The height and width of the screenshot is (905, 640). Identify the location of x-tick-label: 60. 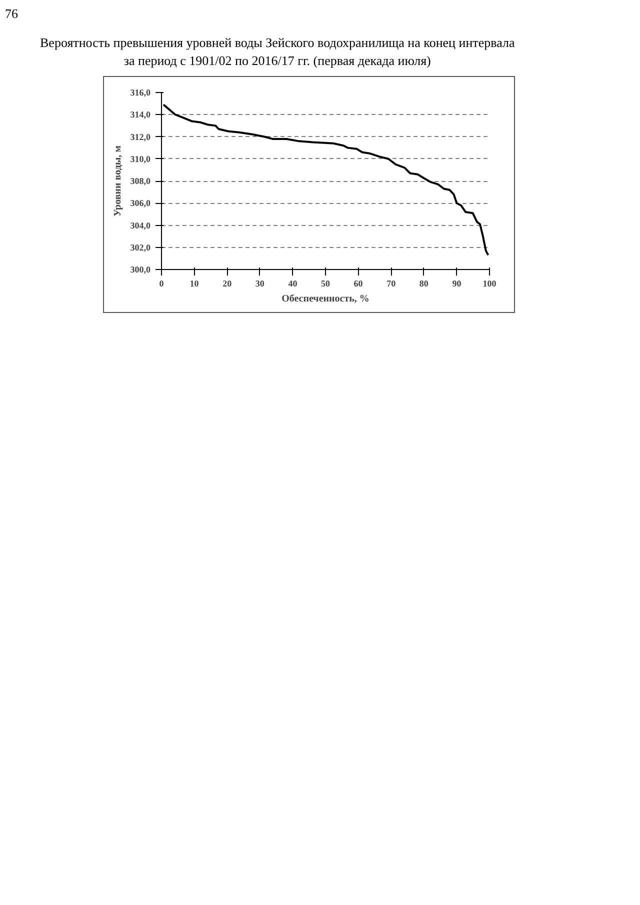
(359, 283).